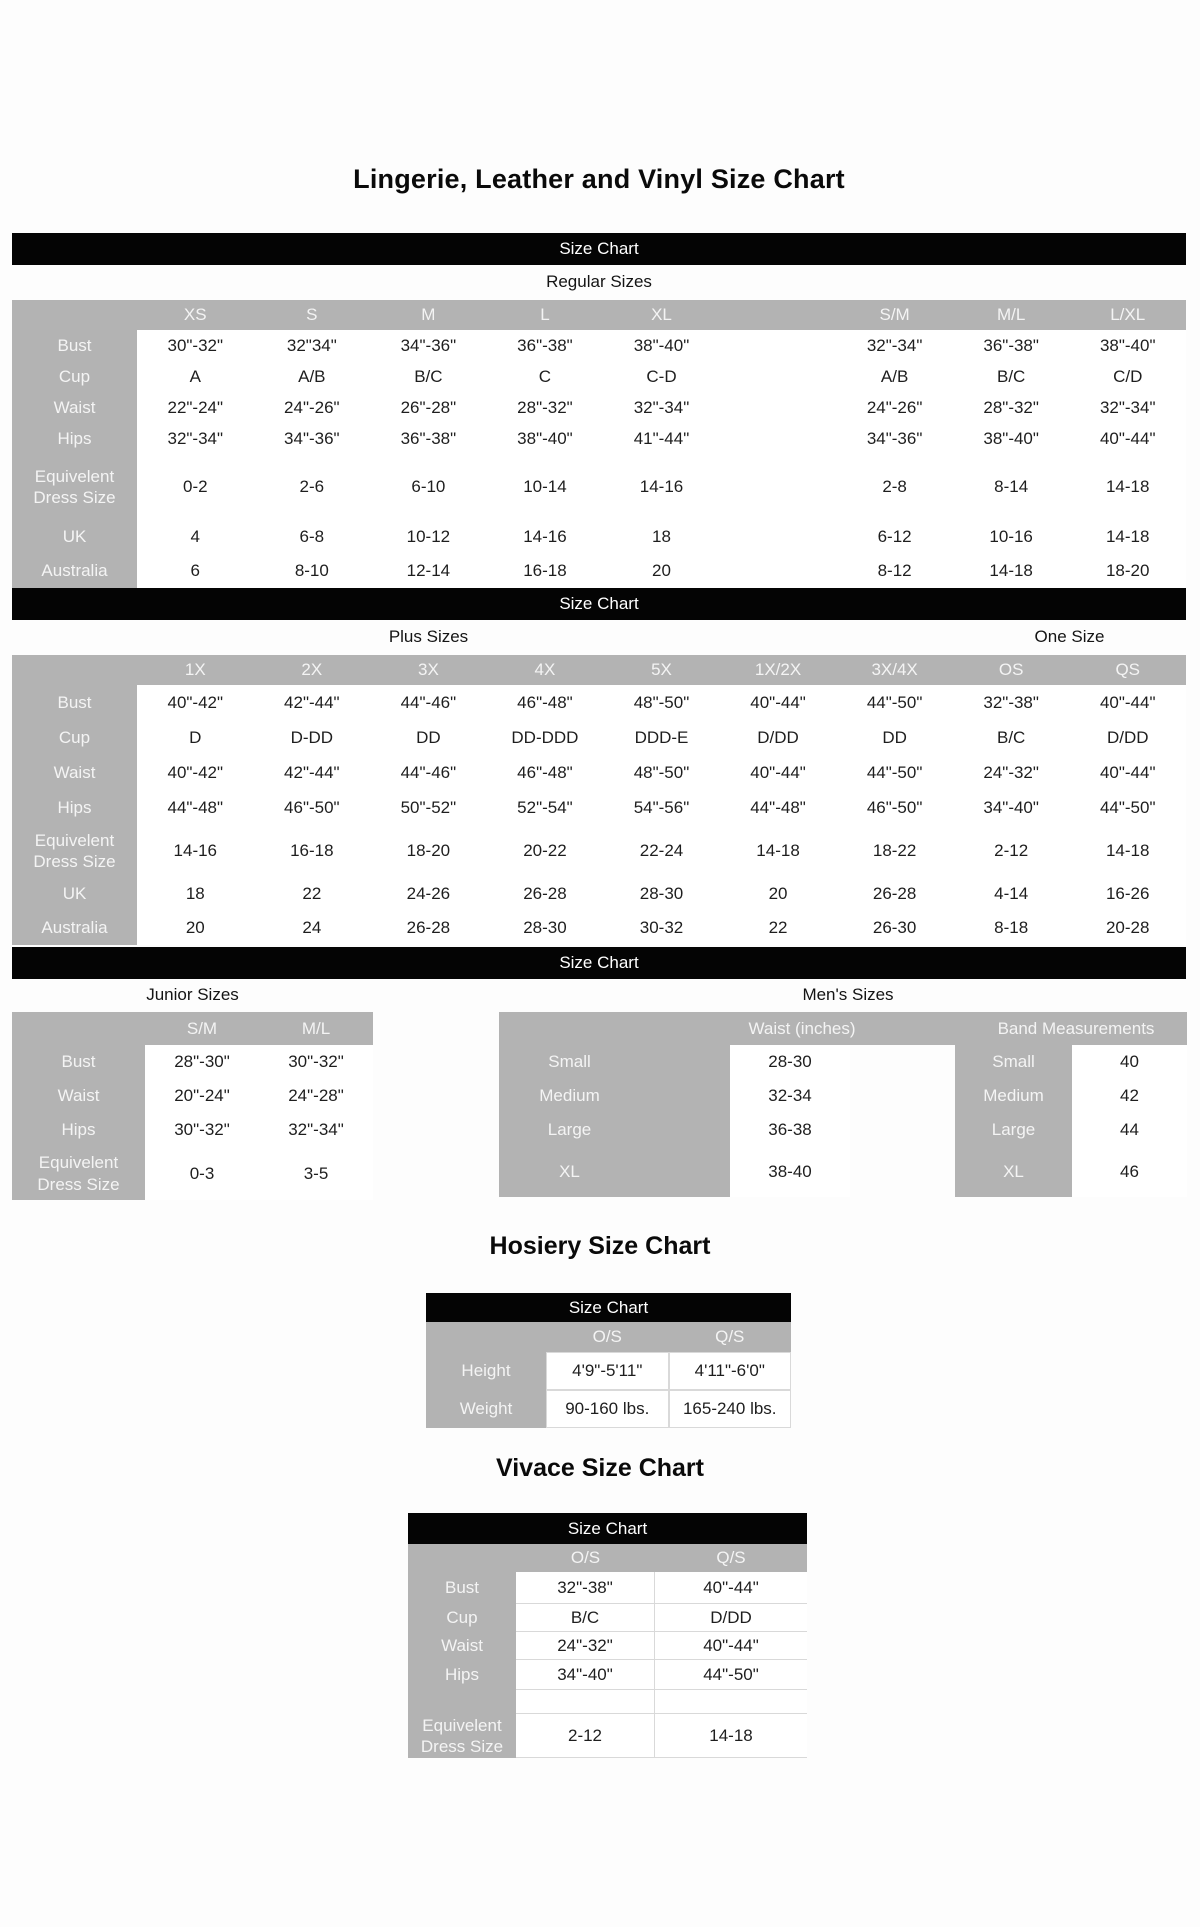  Describe the element at coordinates (428, 537) in the screenshot. I see `size-cell: 10-12` at that location.